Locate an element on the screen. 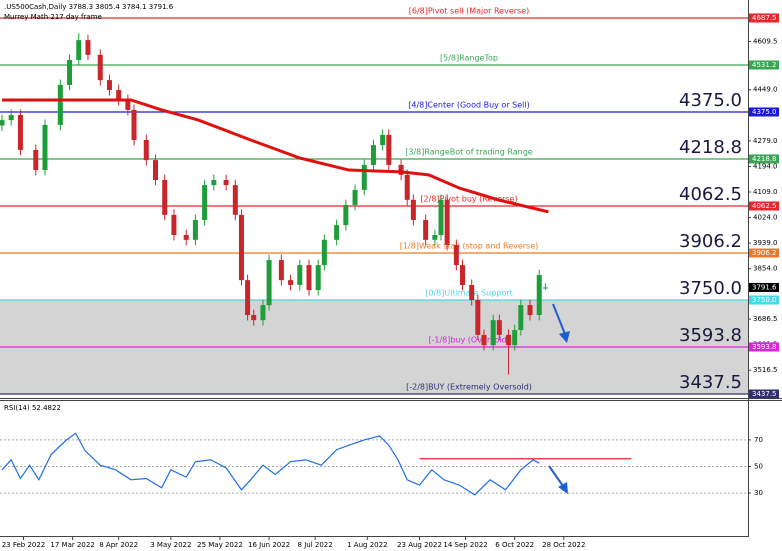 This screenshot has height=551, width=782. level-text: [0/8]Ultimate Support is located at coordinates (468, 292).